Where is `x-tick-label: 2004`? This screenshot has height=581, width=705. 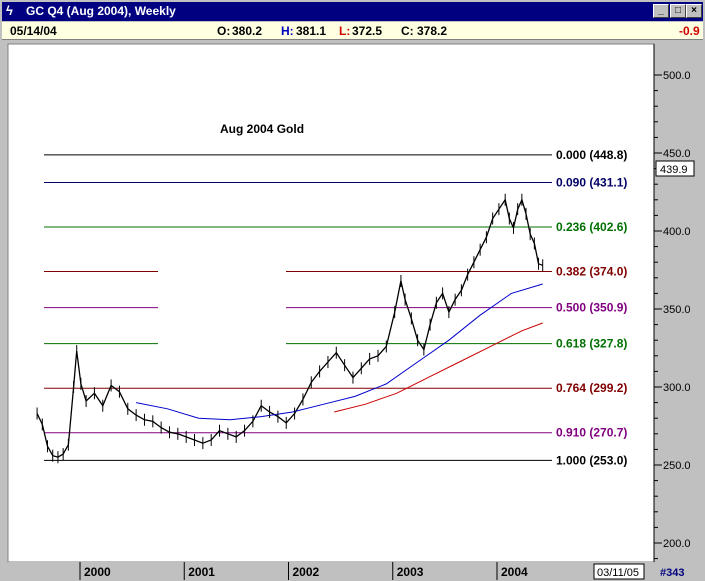
x-tick-label: 2004 is located at coordinates (514, 572).